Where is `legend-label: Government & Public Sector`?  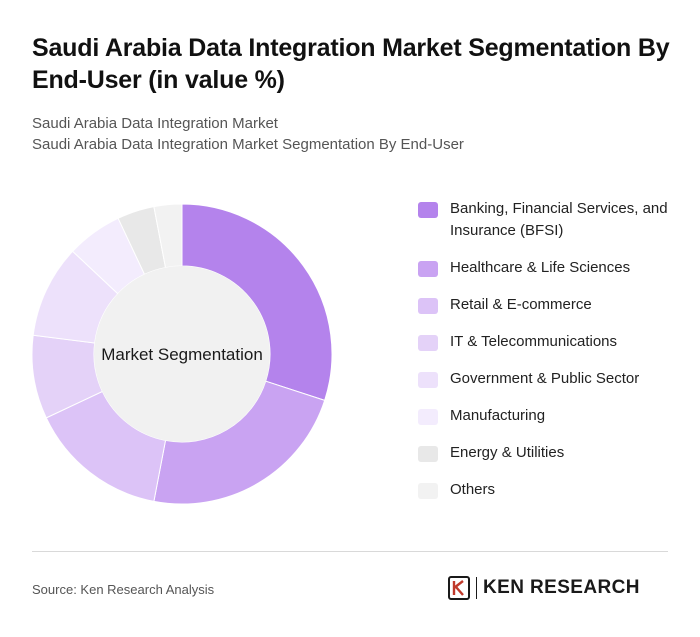
legend-label: Government & Public Sector is located at coordinates (545, 378).